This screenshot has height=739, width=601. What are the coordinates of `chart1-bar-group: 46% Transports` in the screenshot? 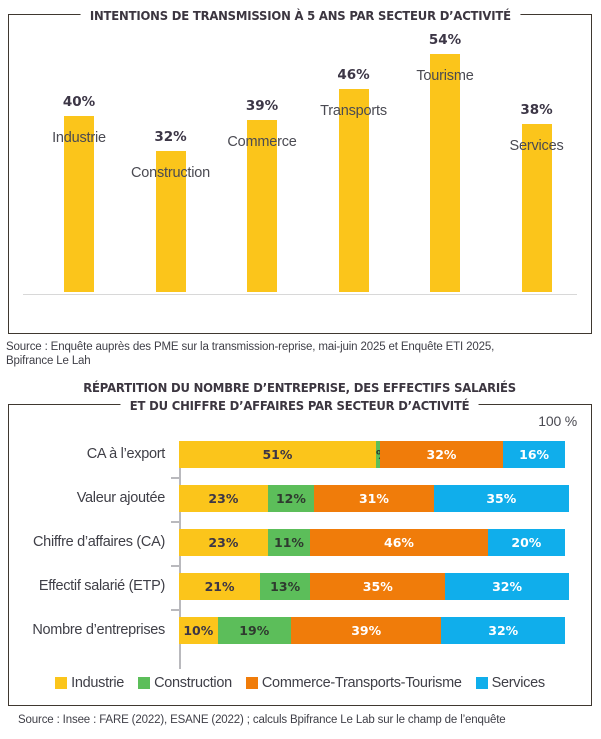 It's located at (354, 179).